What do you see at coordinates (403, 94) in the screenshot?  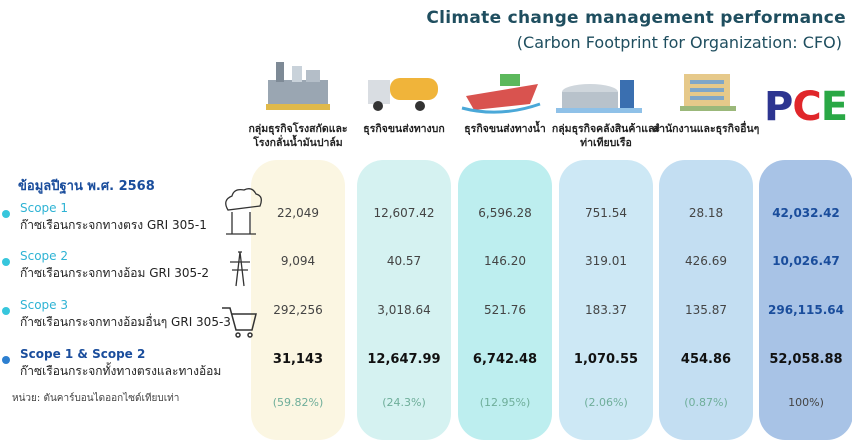 I see `truck-icon` at bounding box center [403, 94].